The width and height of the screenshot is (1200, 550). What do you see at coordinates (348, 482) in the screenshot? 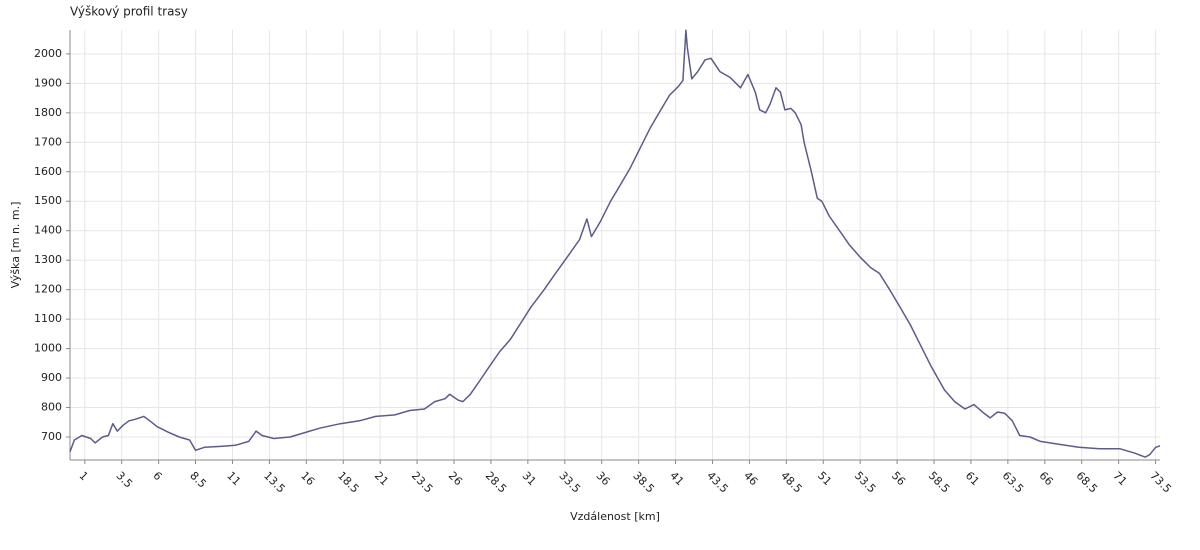
I see `x-tick-label: 18.5` at bounding box center [348, 482].